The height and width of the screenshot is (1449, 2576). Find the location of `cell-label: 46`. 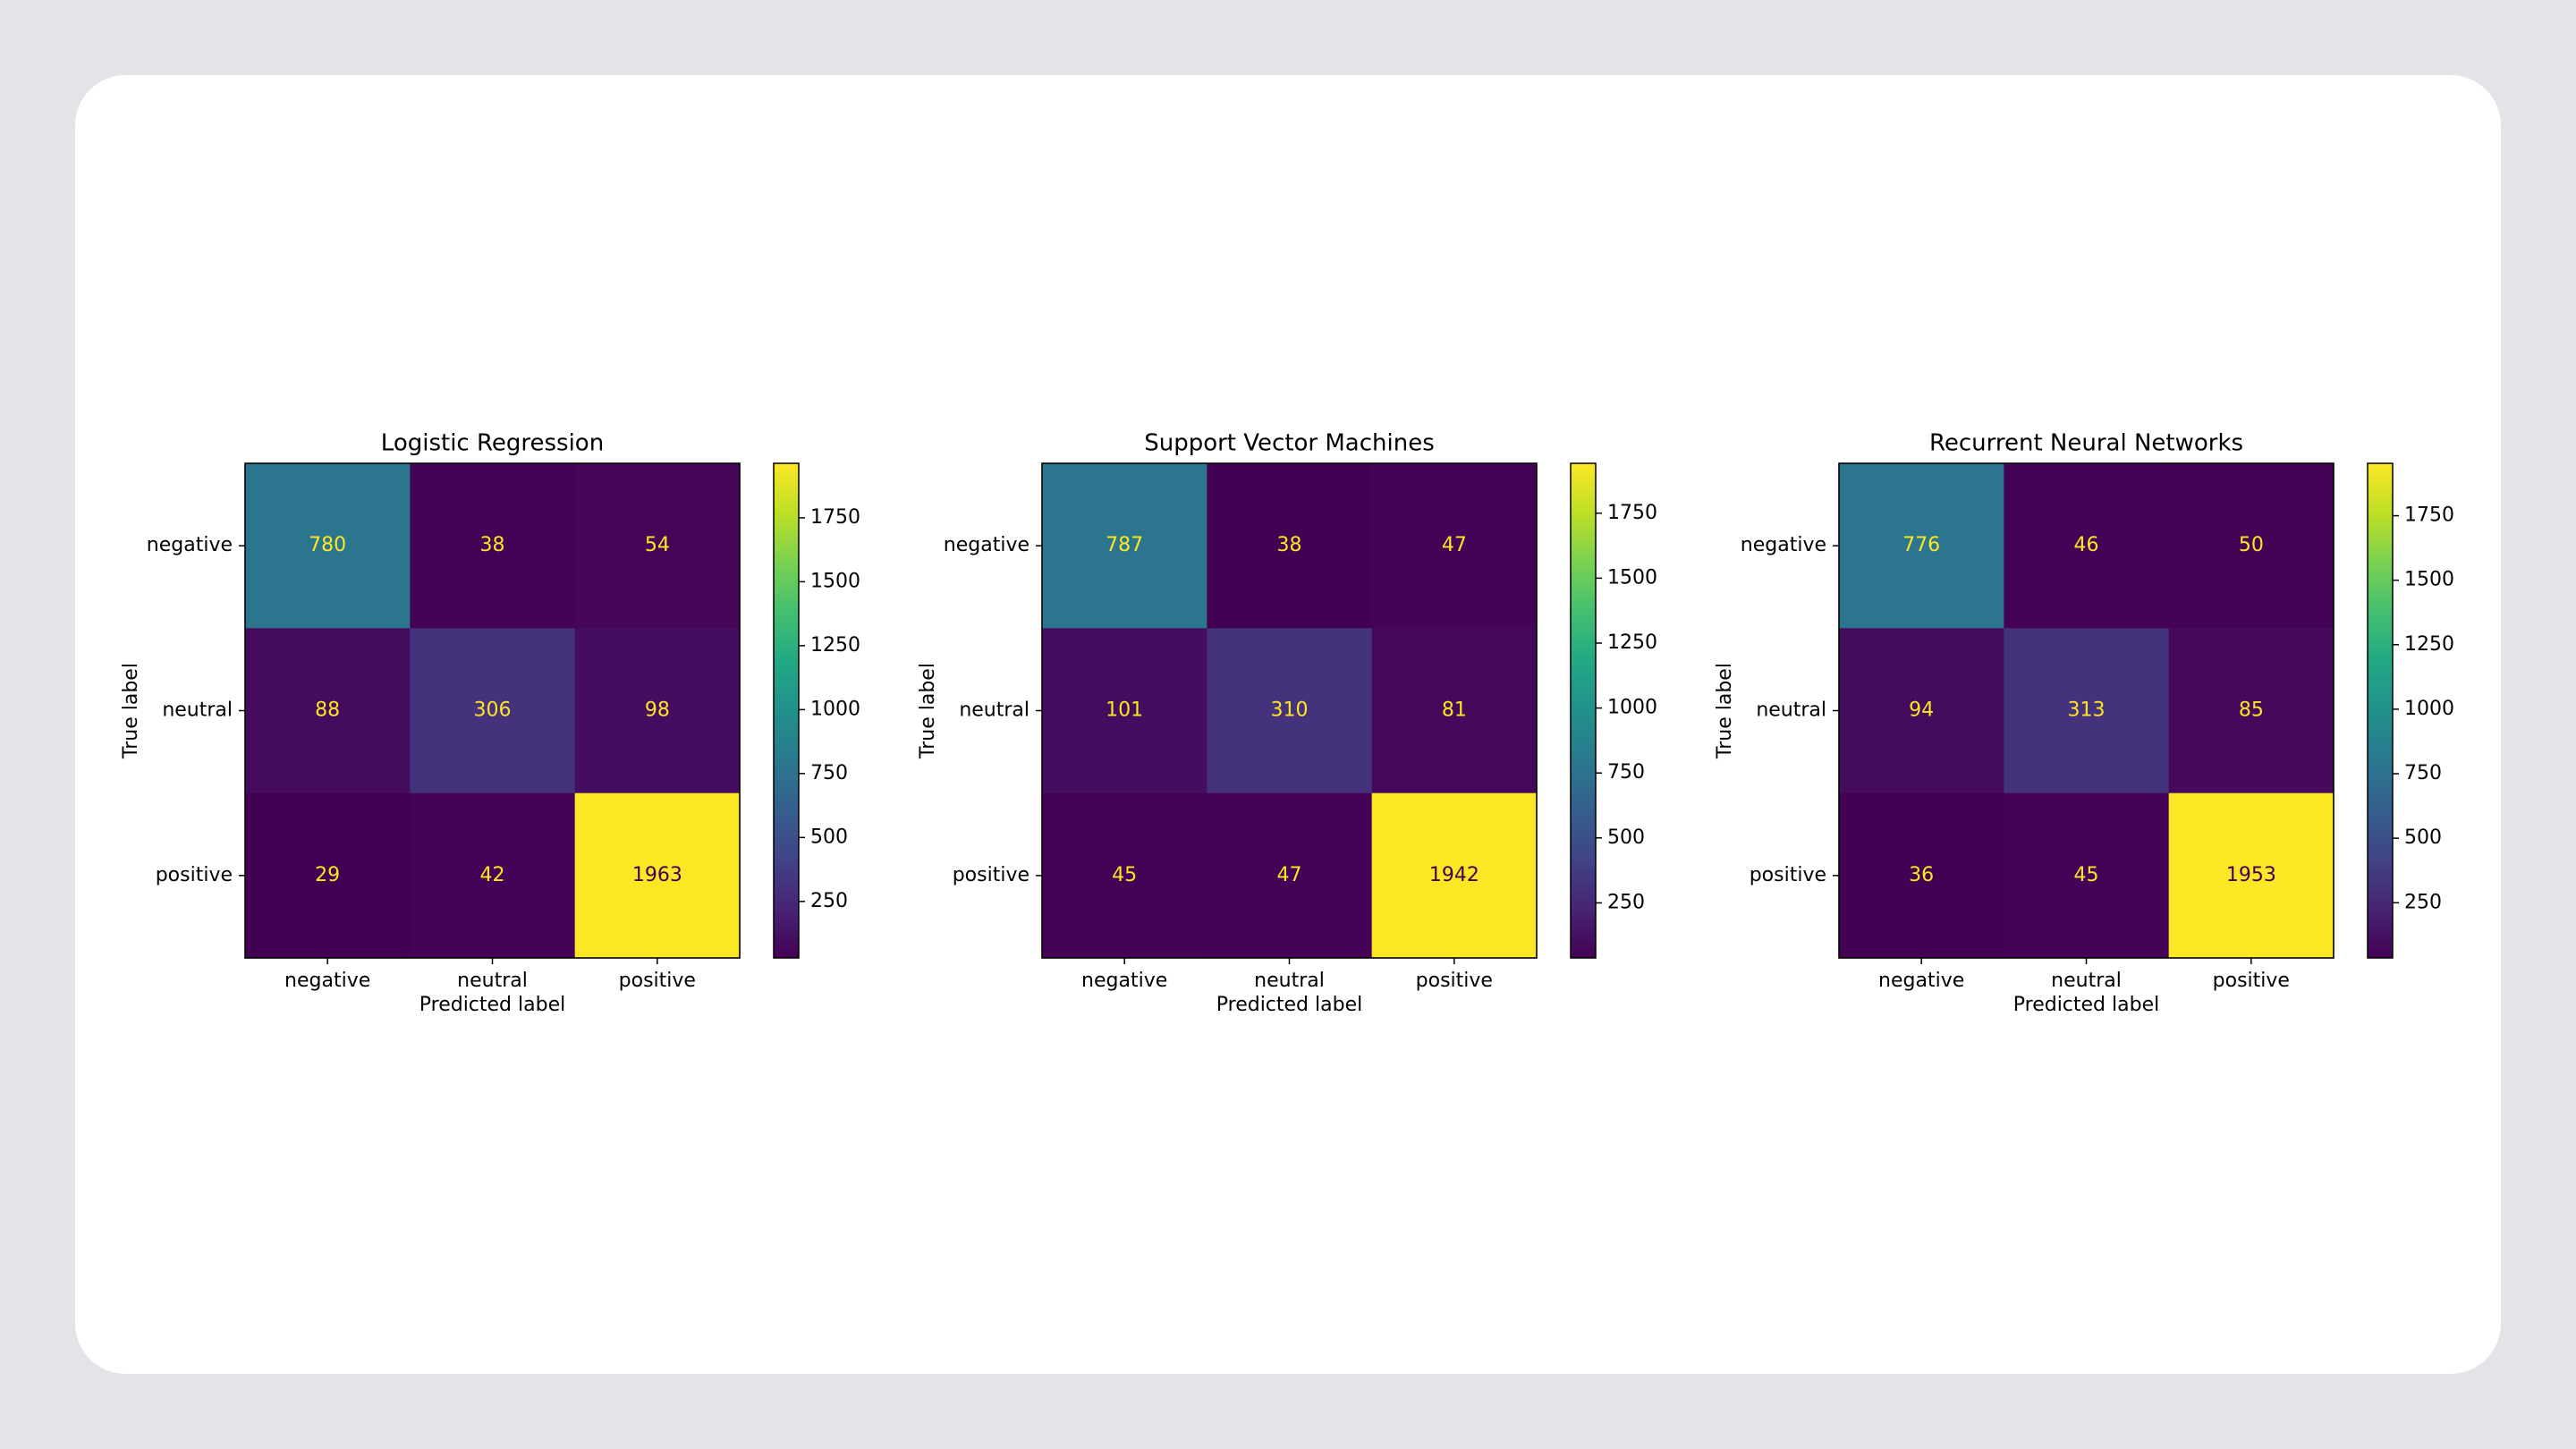

cell-label: 46 is located at coordinates (2086, 545).